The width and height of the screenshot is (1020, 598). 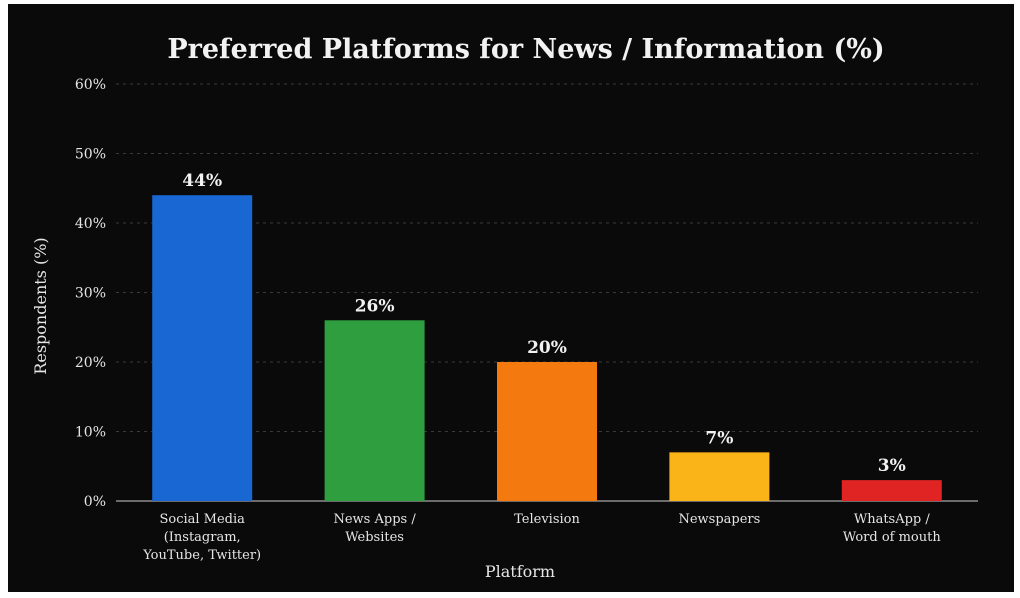 What do you see at coordinates (375, 306) in the screenshot?
I see `bar-value-label: 26%` at bounding box center [375, 306].